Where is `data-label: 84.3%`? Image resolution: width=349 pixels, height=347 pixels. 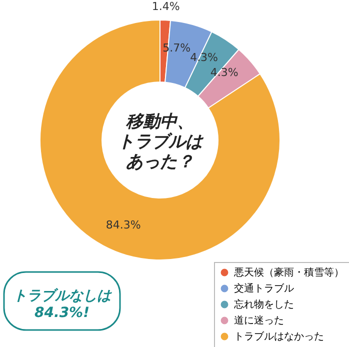
data-label: 84.3% is located at coordinates (123, 225).